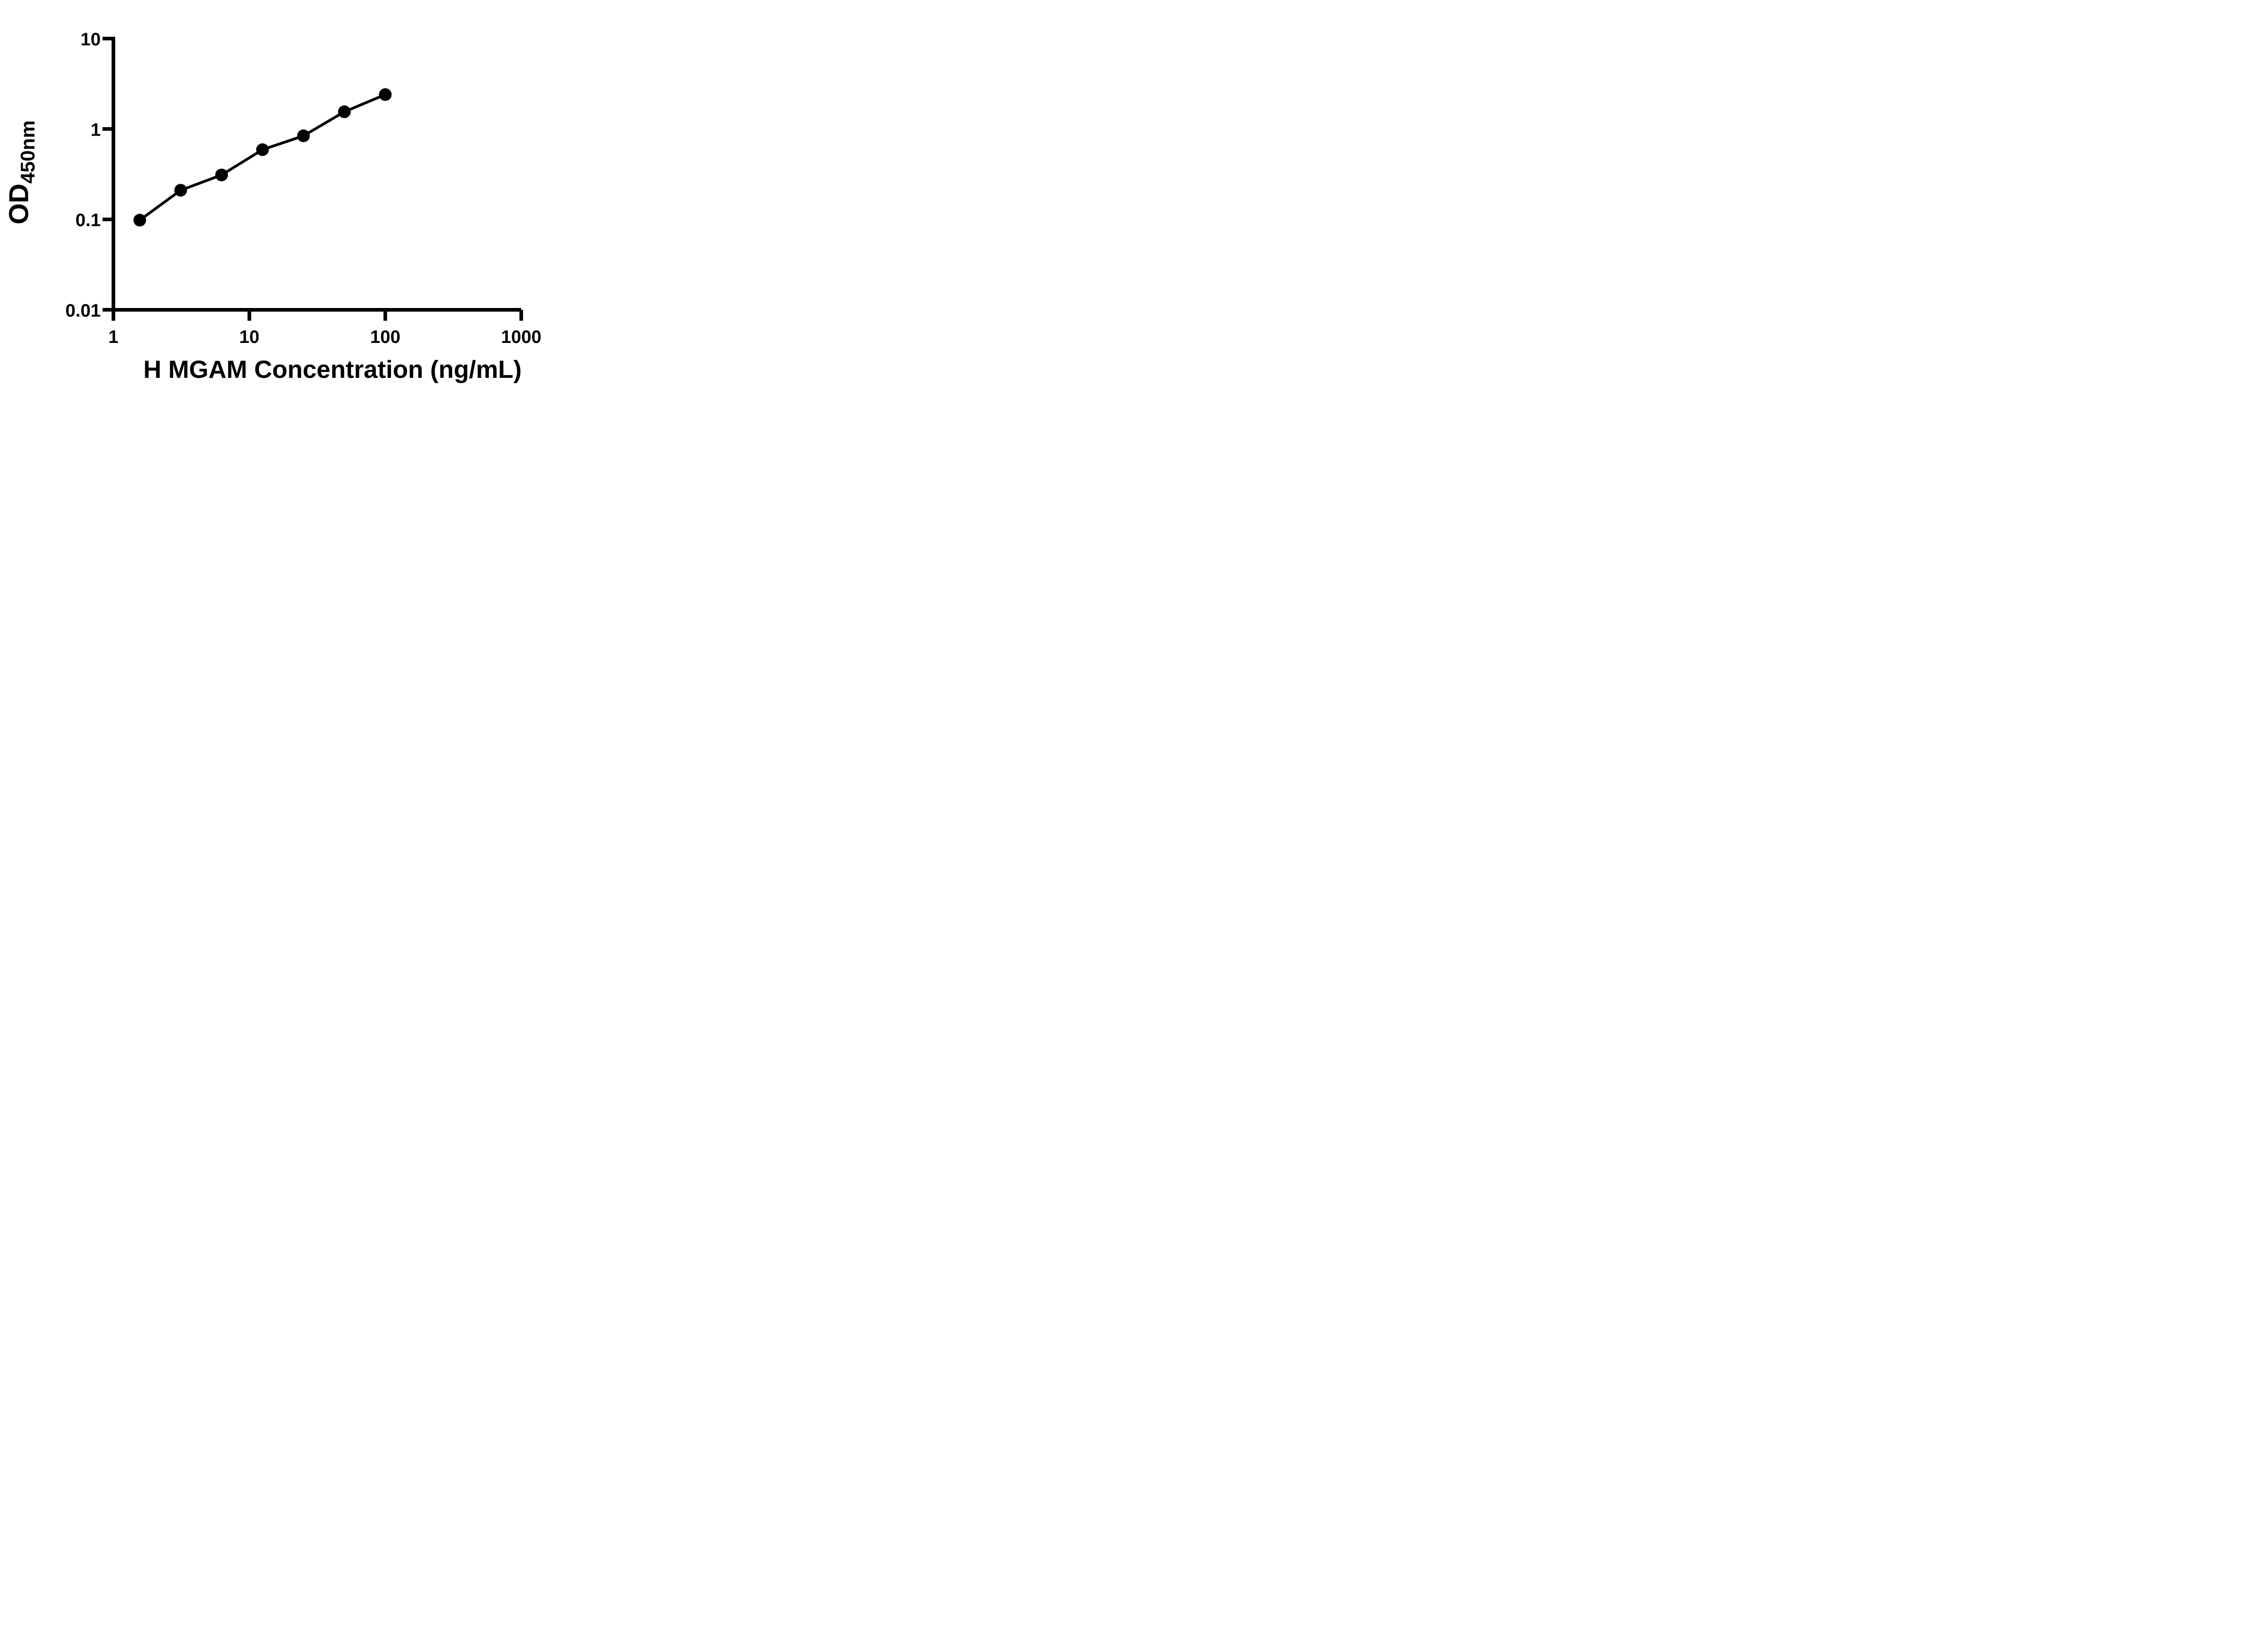  What do you see at coordinates (108, 174) in the screenshot?
I see `y-axis-ticks` at bounding box center [108, 174].